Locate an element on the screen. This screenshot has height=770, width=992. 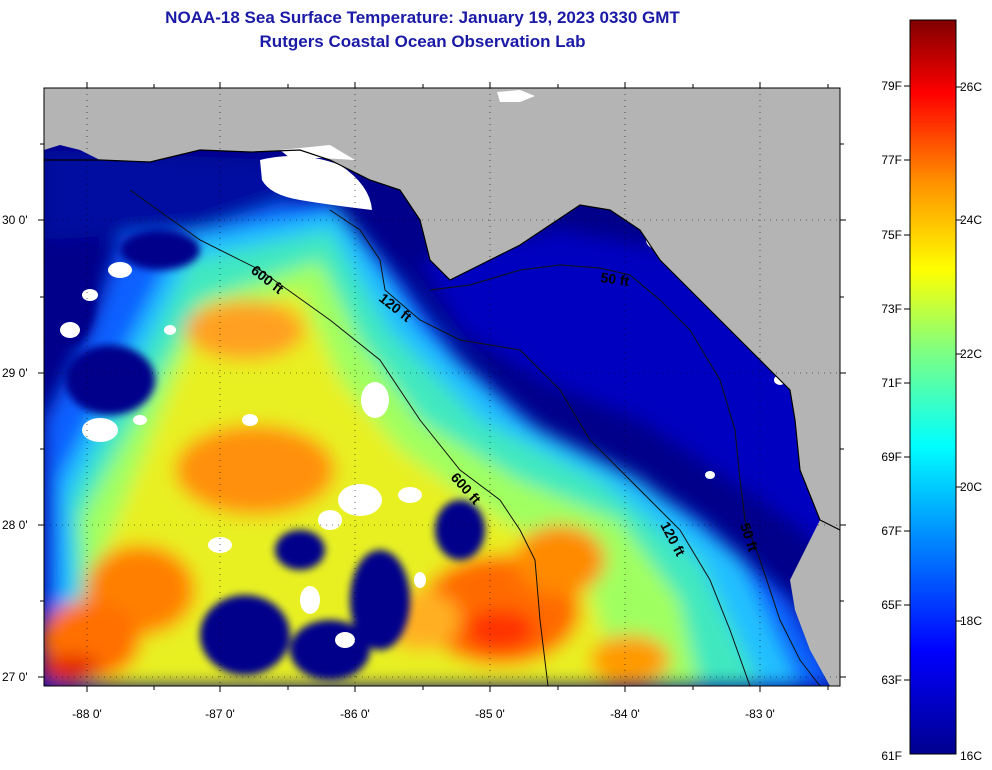
colorbar-c-label: 24C is located at coordinates (971, 220).